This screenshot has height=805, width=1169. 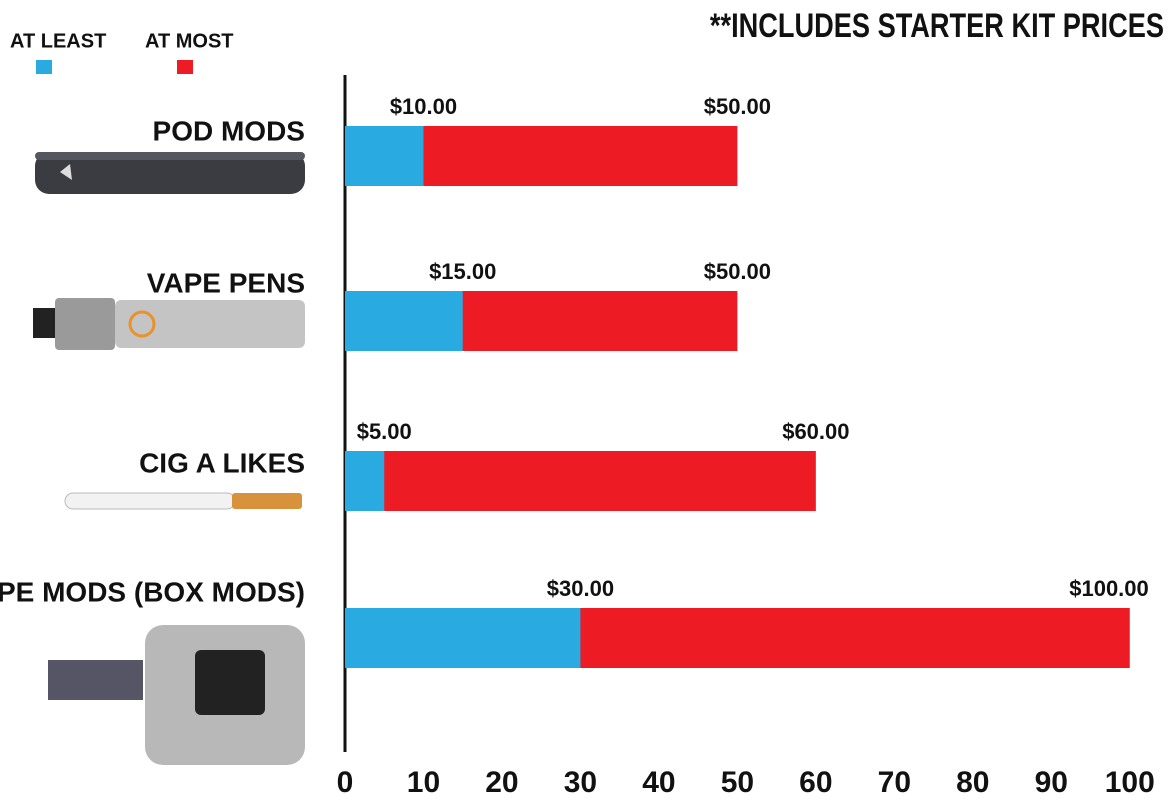 I want to click on category-label: VAPE PENS, so click(x=226, y=282).